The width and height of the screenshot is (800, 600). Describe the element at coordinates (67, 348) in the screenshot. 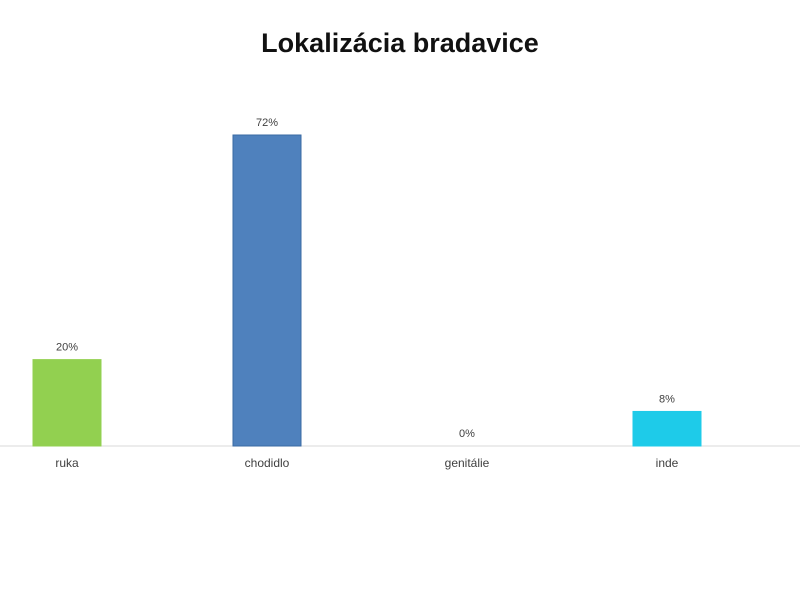

I see `data-label-0: 20%` at that location.